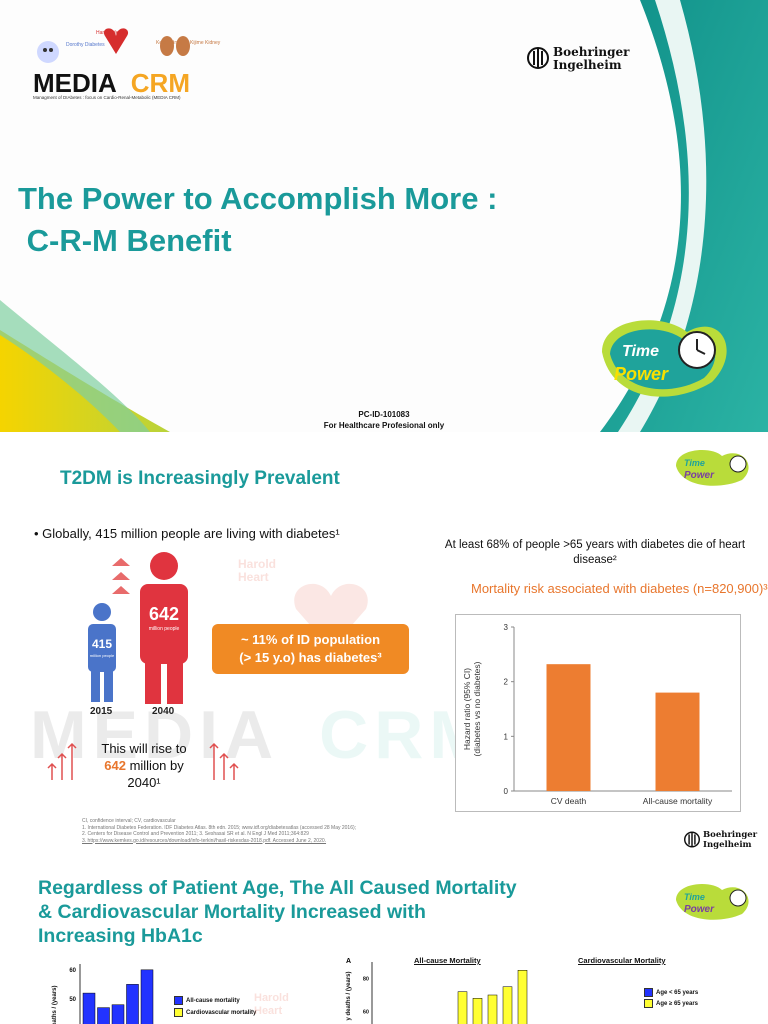 This screenshot has height=1024, width=768. I want to click on rise-note: This will rise to 642 million by 2040¹, so click(144, 765).